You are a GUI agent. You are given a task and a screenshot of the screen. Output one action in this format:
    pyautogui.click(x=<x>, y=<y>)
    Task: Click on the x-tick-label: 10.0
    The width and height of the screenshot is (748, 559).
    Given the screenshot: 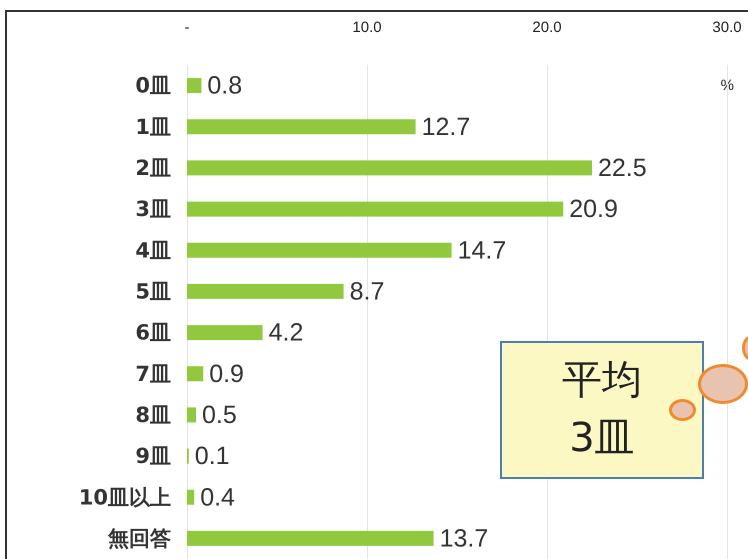 What is the action you would take?
    pyautogui.click(x=367, y=27)
    